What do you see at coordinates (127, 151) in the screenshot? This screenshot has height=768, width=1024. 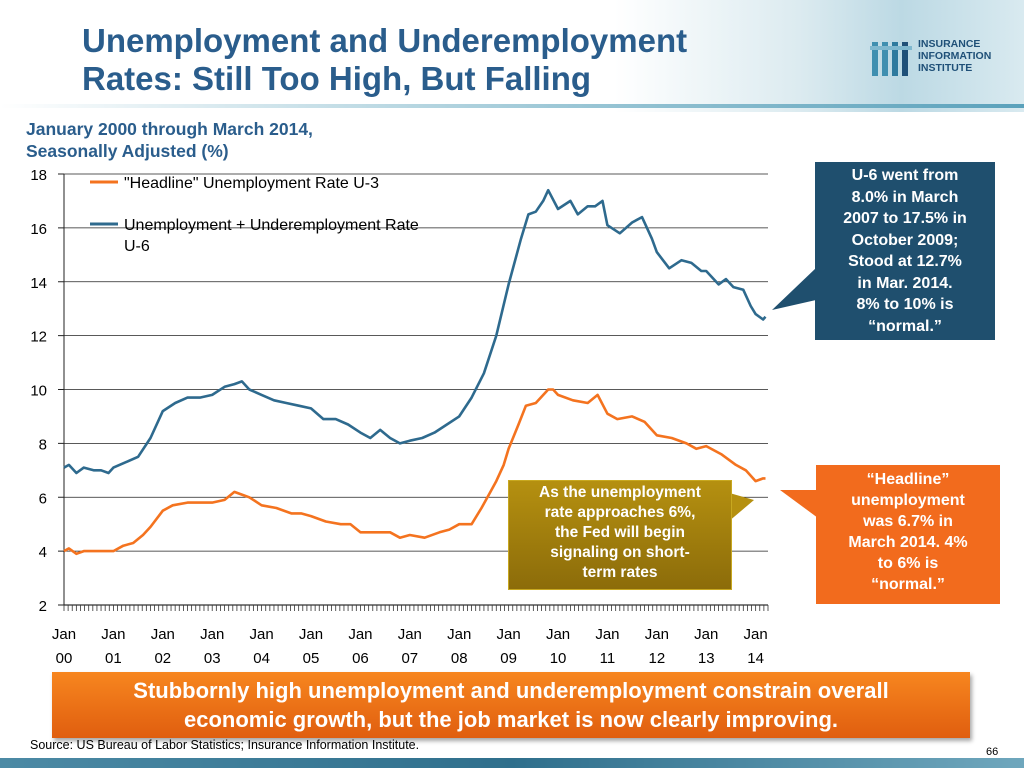 I see `subtitle-line-2: Seasonally Adjusted (%)` at bounding box center [127, 151].